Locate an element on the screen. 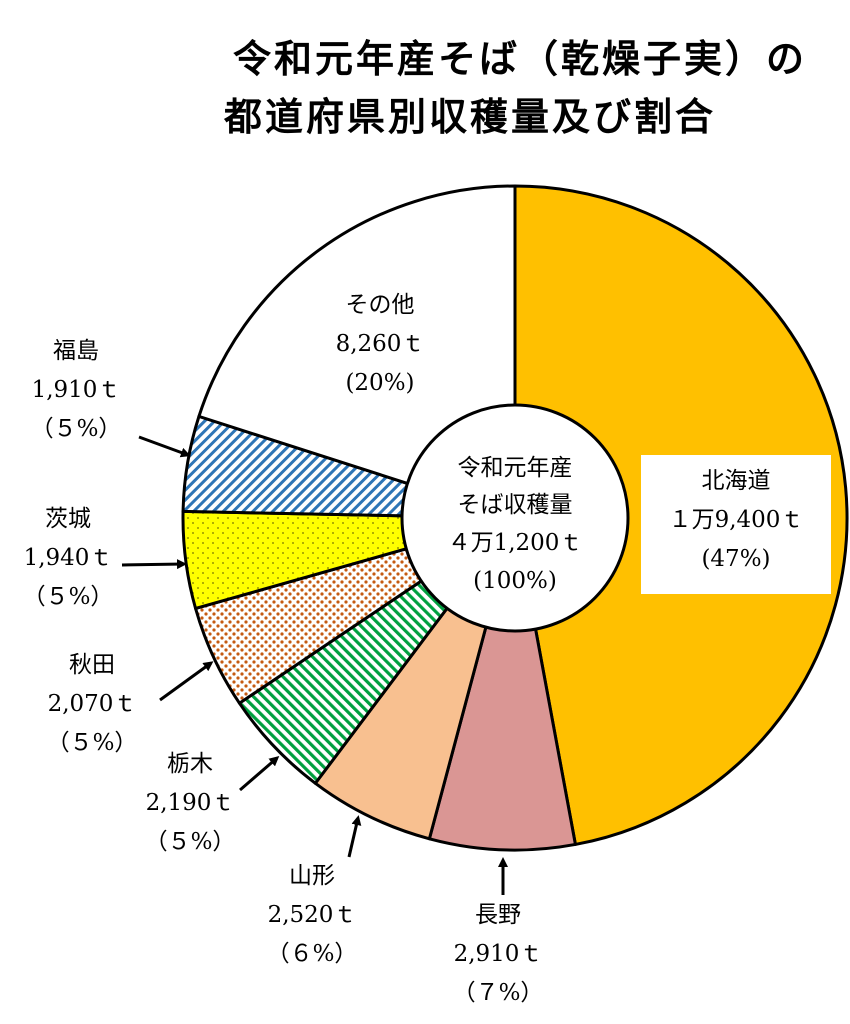  slice-label-other-pct: (20%) is located at coordinates (379, 383).